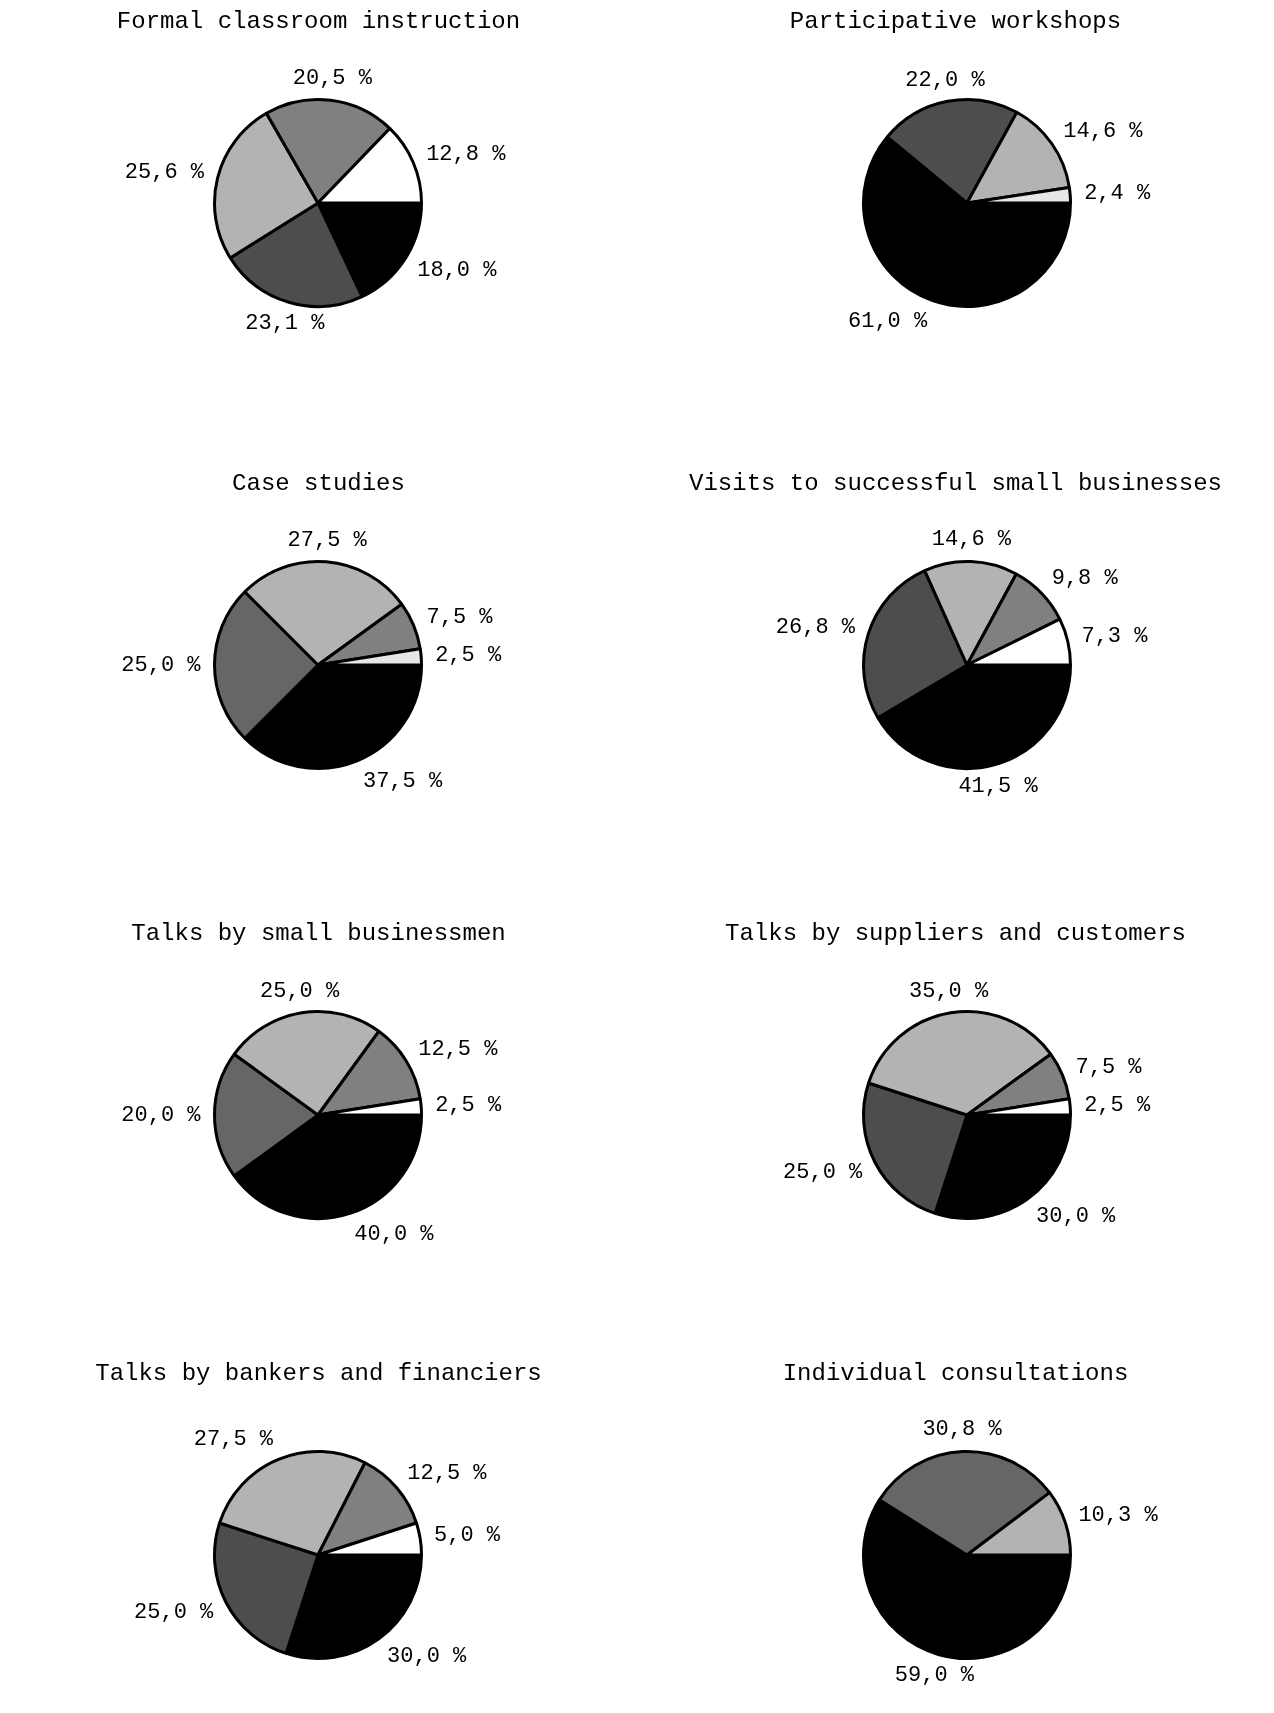  I want to click on data-label: 18,0 %, so click(457, 271).